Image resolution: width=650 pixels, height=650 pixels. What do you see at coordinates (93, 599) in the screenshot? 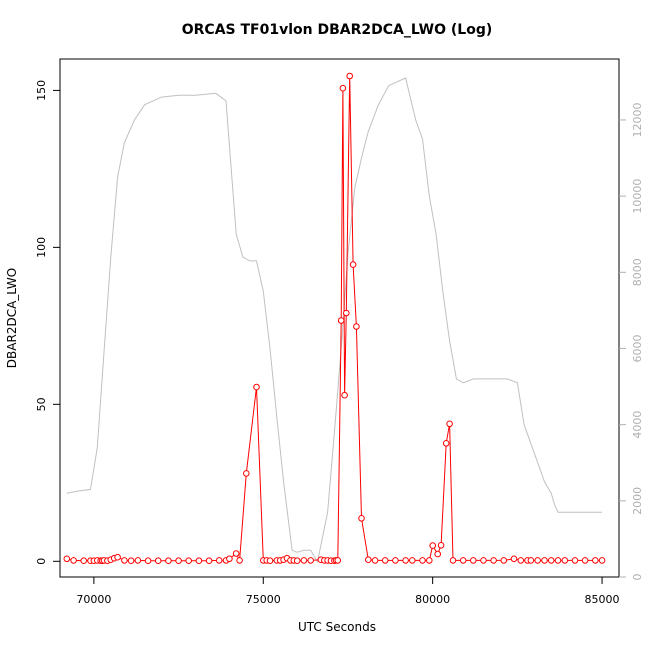
I see `x-tick-label-0: 70000` at bounding box center [93, 599].